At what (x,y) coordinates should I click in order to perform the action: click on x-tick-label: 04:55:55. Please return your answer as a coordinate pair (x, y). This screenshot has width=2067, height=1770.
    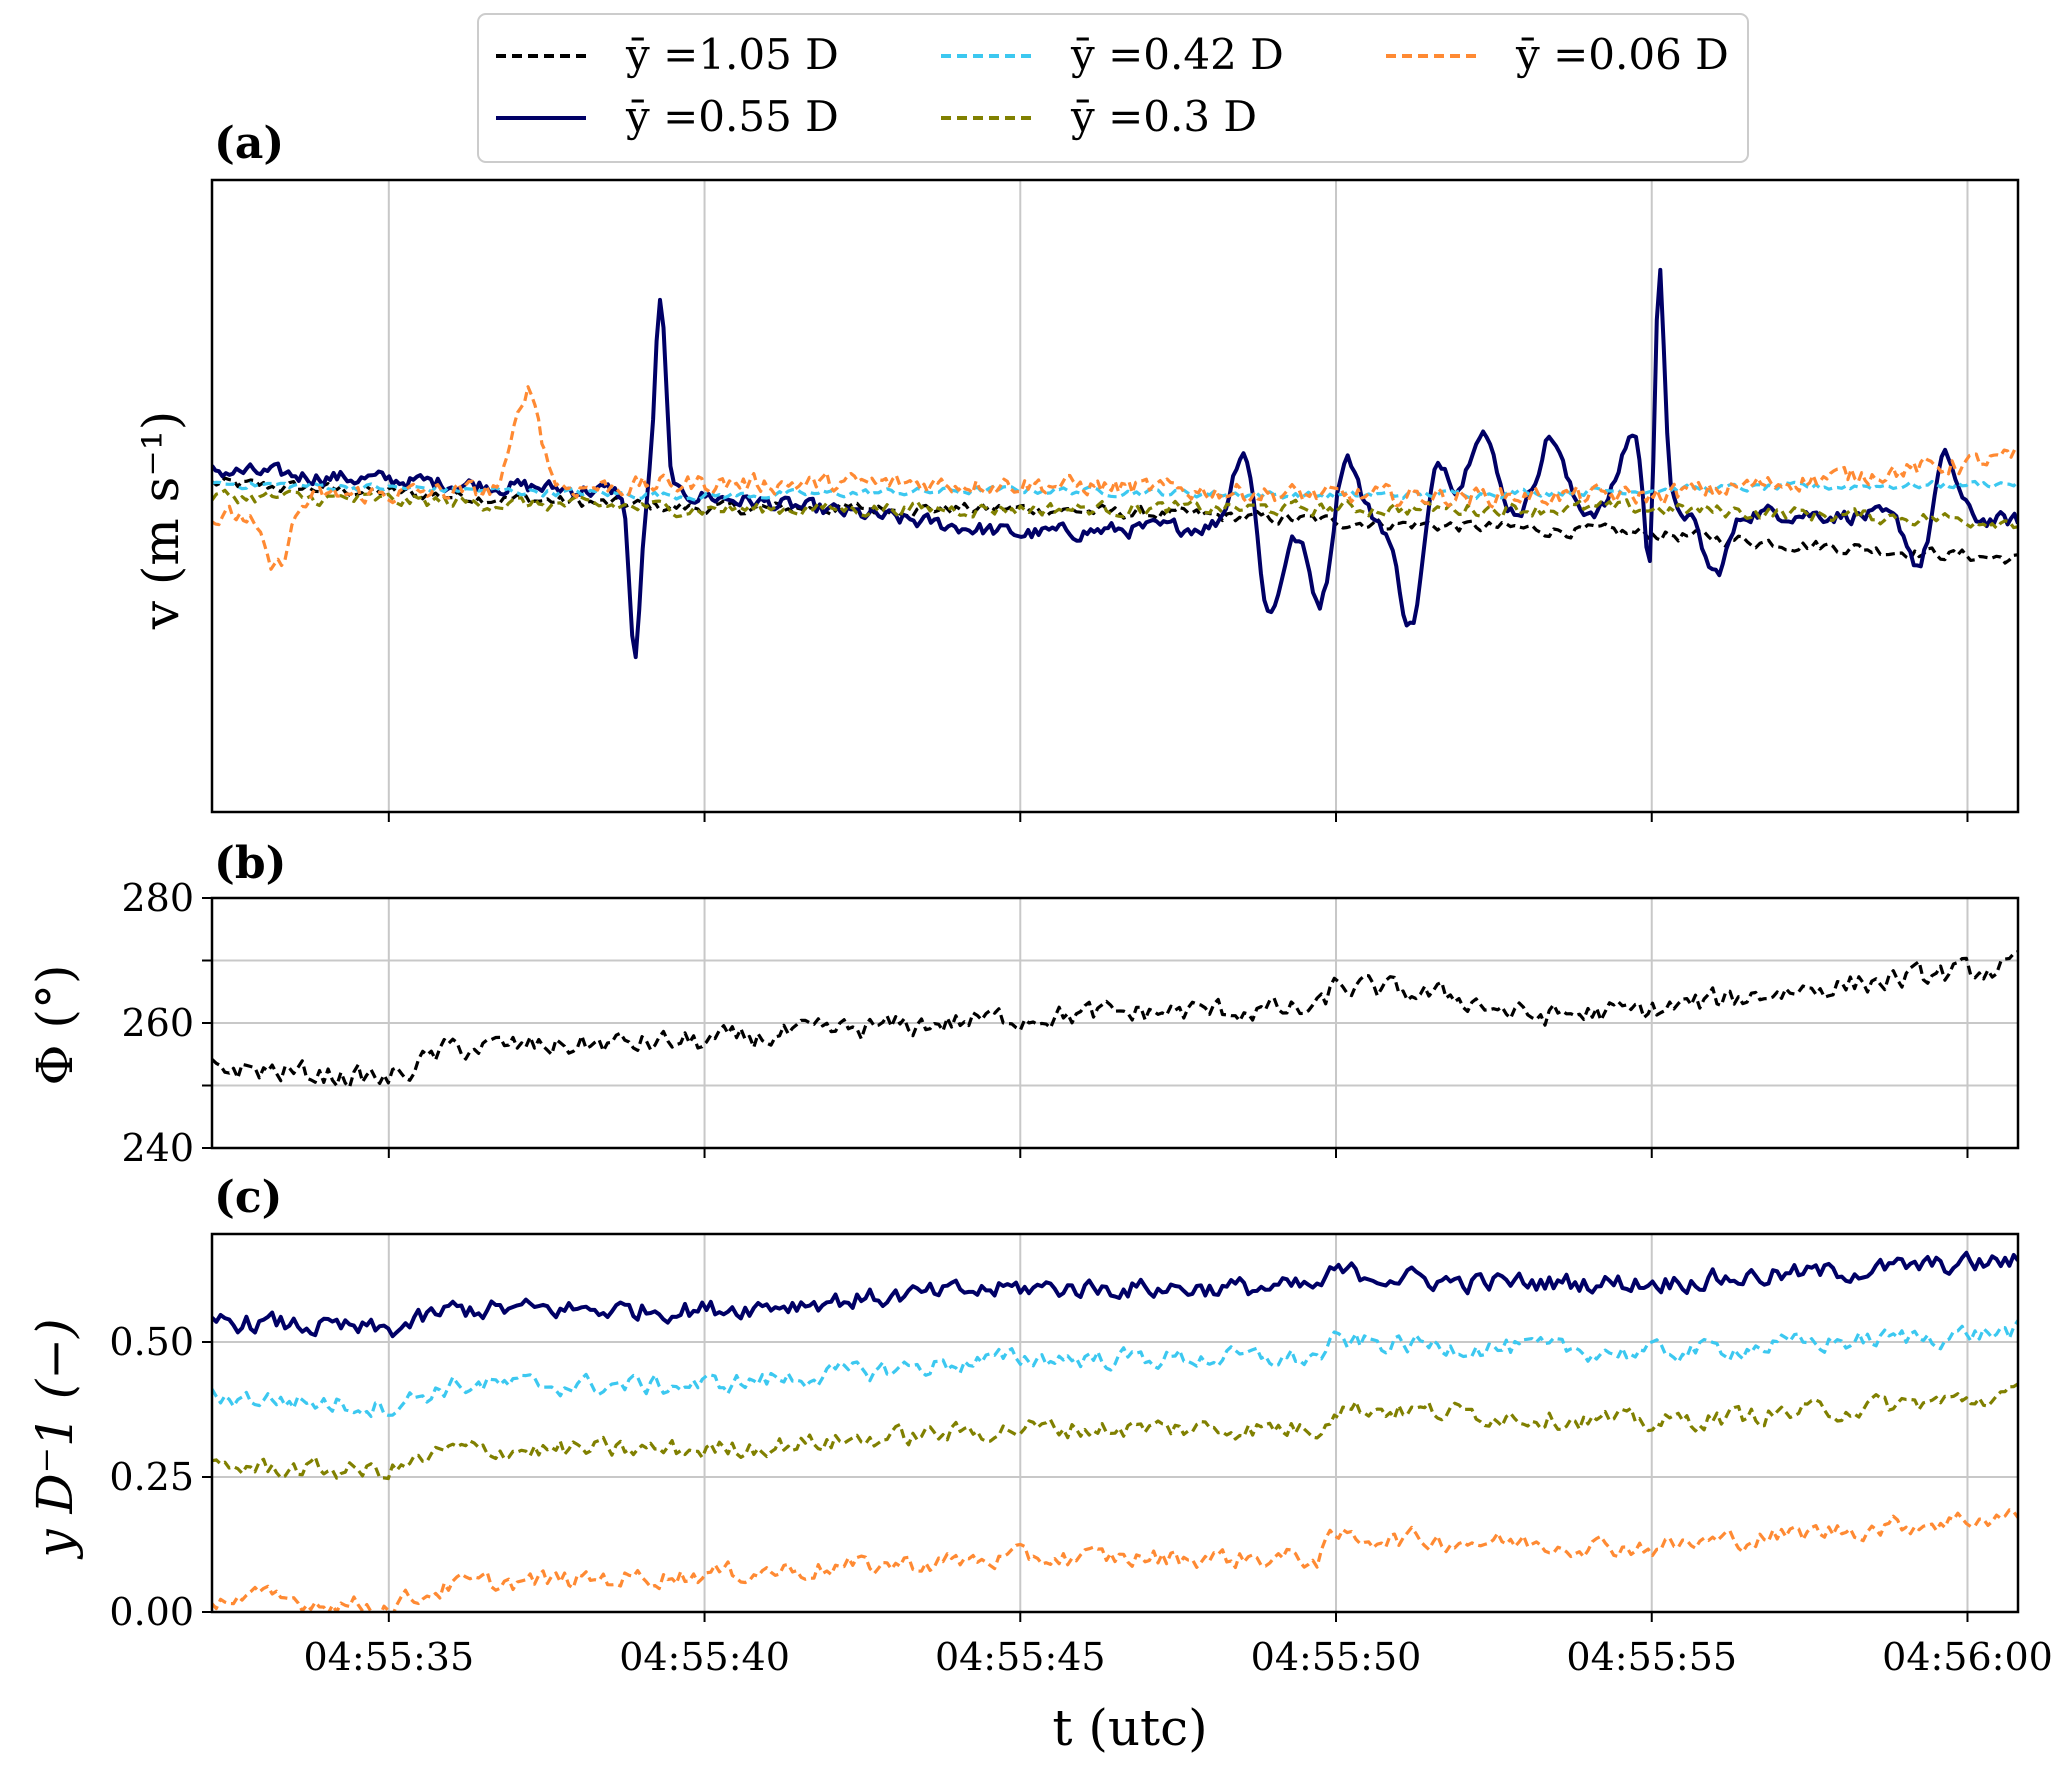
    Looking at the image, I should click on (1651, 1657).